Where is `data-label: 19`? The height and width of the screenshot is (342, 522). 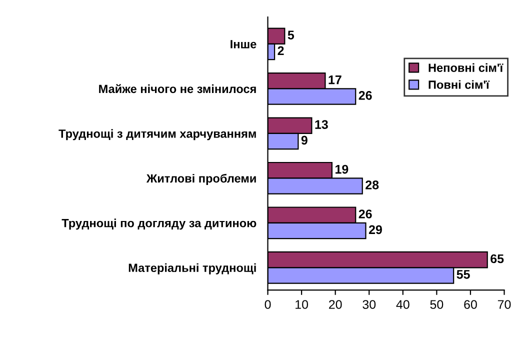 data-label: 19 is located at coordinates (342, 169).